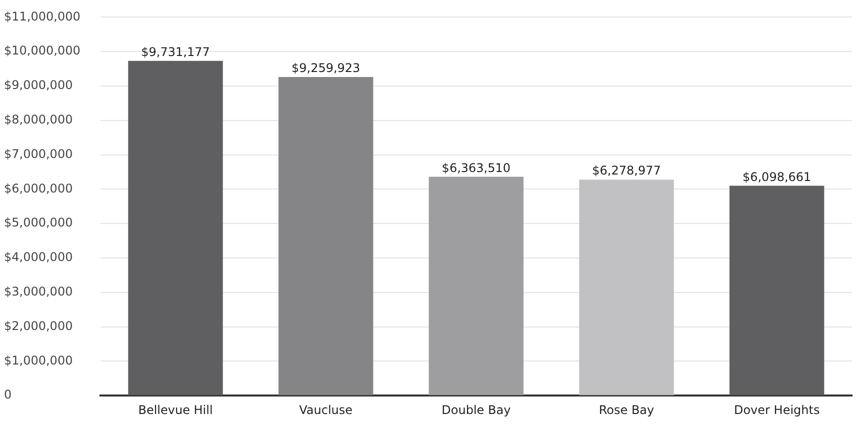 Image resolution: width=860 pixels, height=432 pixels. I want to click on y-tick-label: $9,000,000, so click(38, 85).